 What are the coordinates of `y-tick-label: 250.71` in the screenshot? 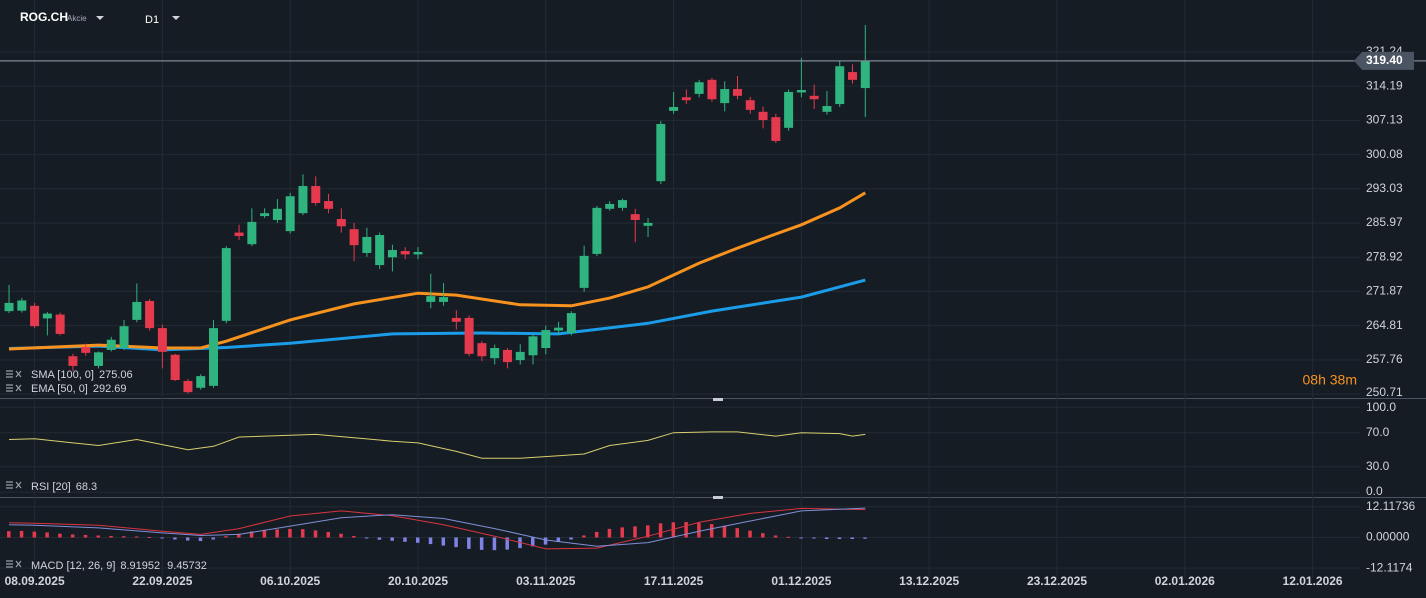 It's located at (1384, 392).